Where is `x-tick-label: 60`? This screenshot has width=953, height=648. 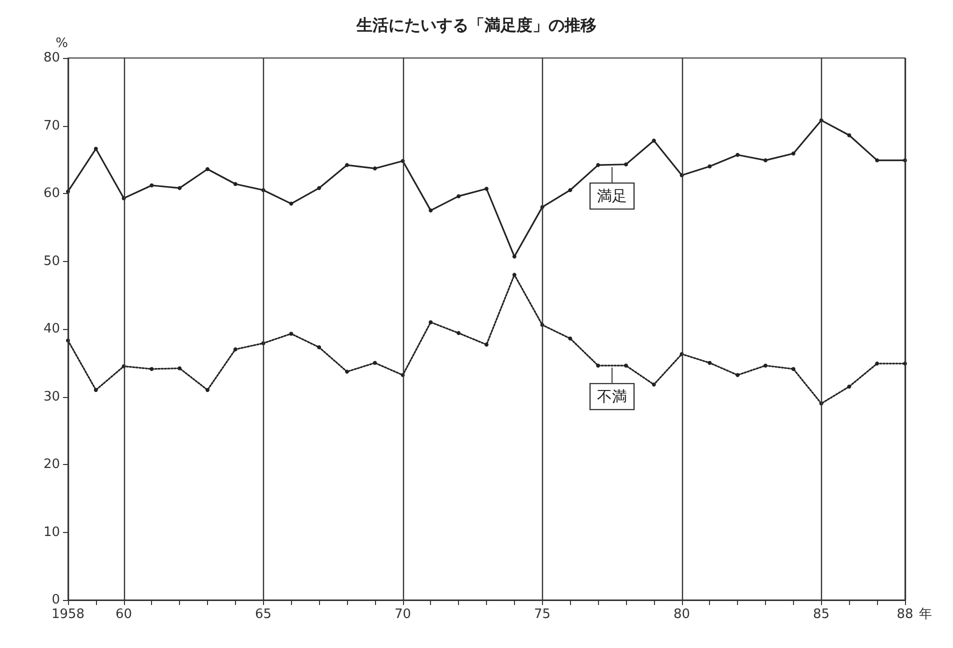 x-tick-label: 60 is located at coordinates (124, 614).